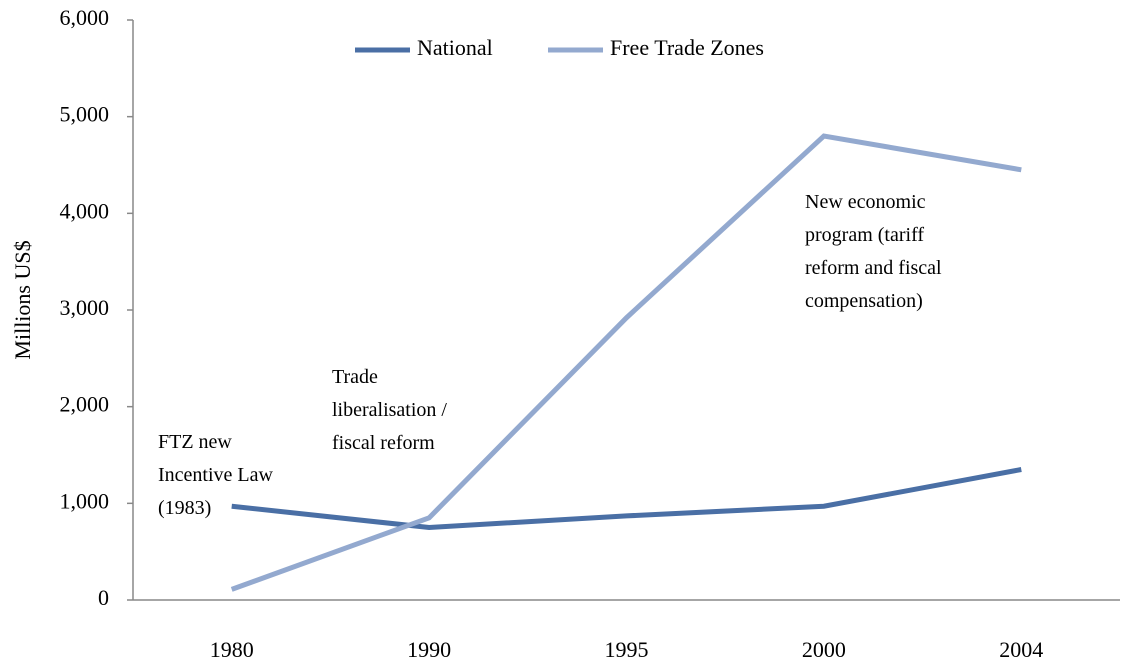 The image size is (1121, 669). What do you see at coordinates (22, 299) in the screenshot?
I see `y-axis-label: Millions US$` at bounding box center [22, 299].